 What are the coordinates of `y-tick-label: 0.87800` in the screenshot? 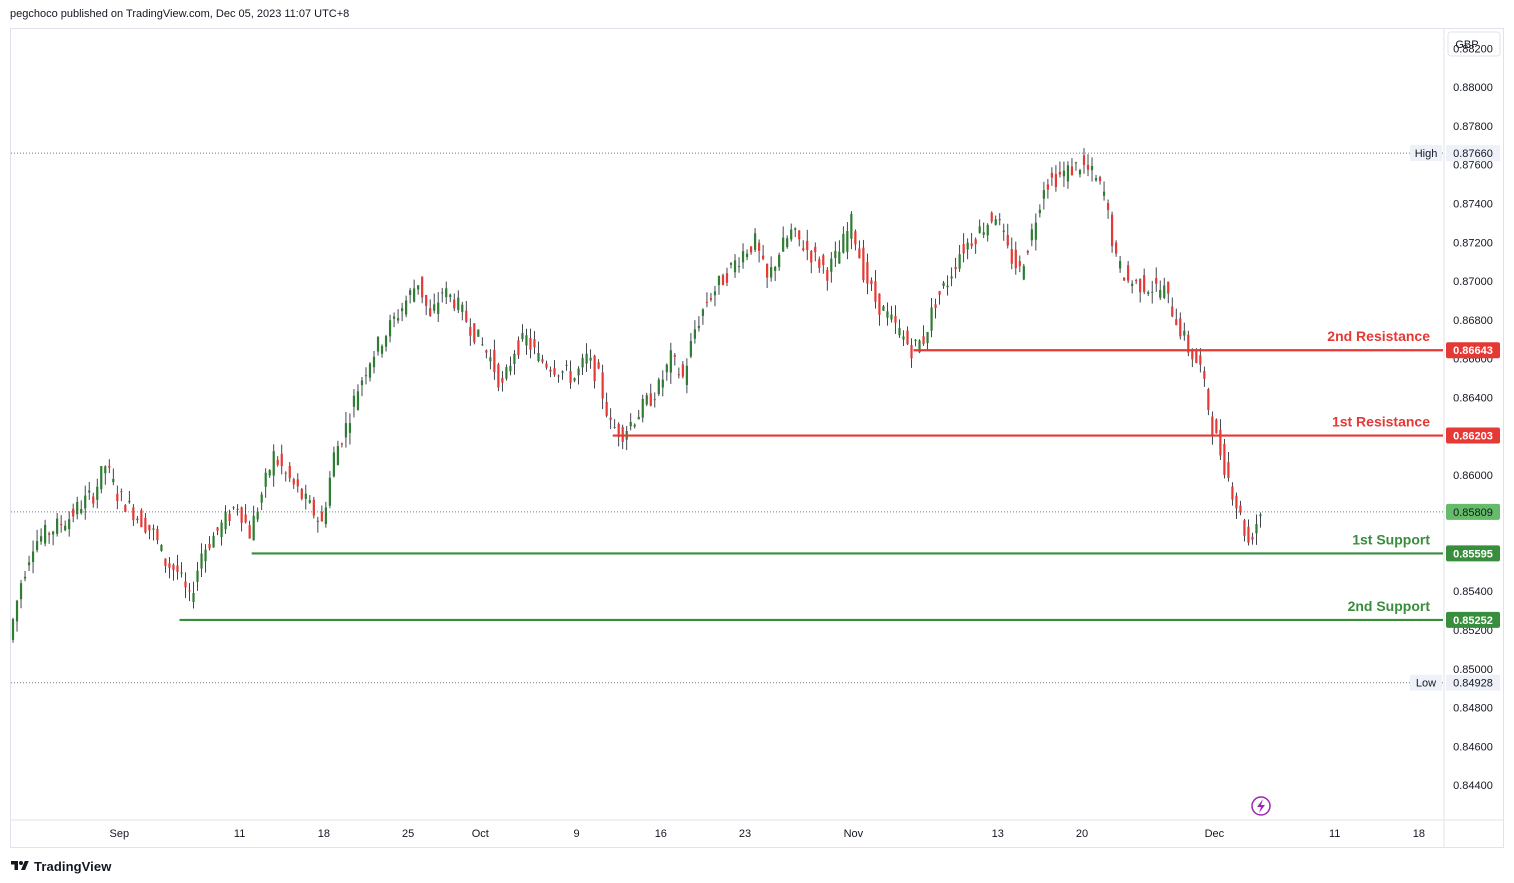 It's located at (1473, 127).